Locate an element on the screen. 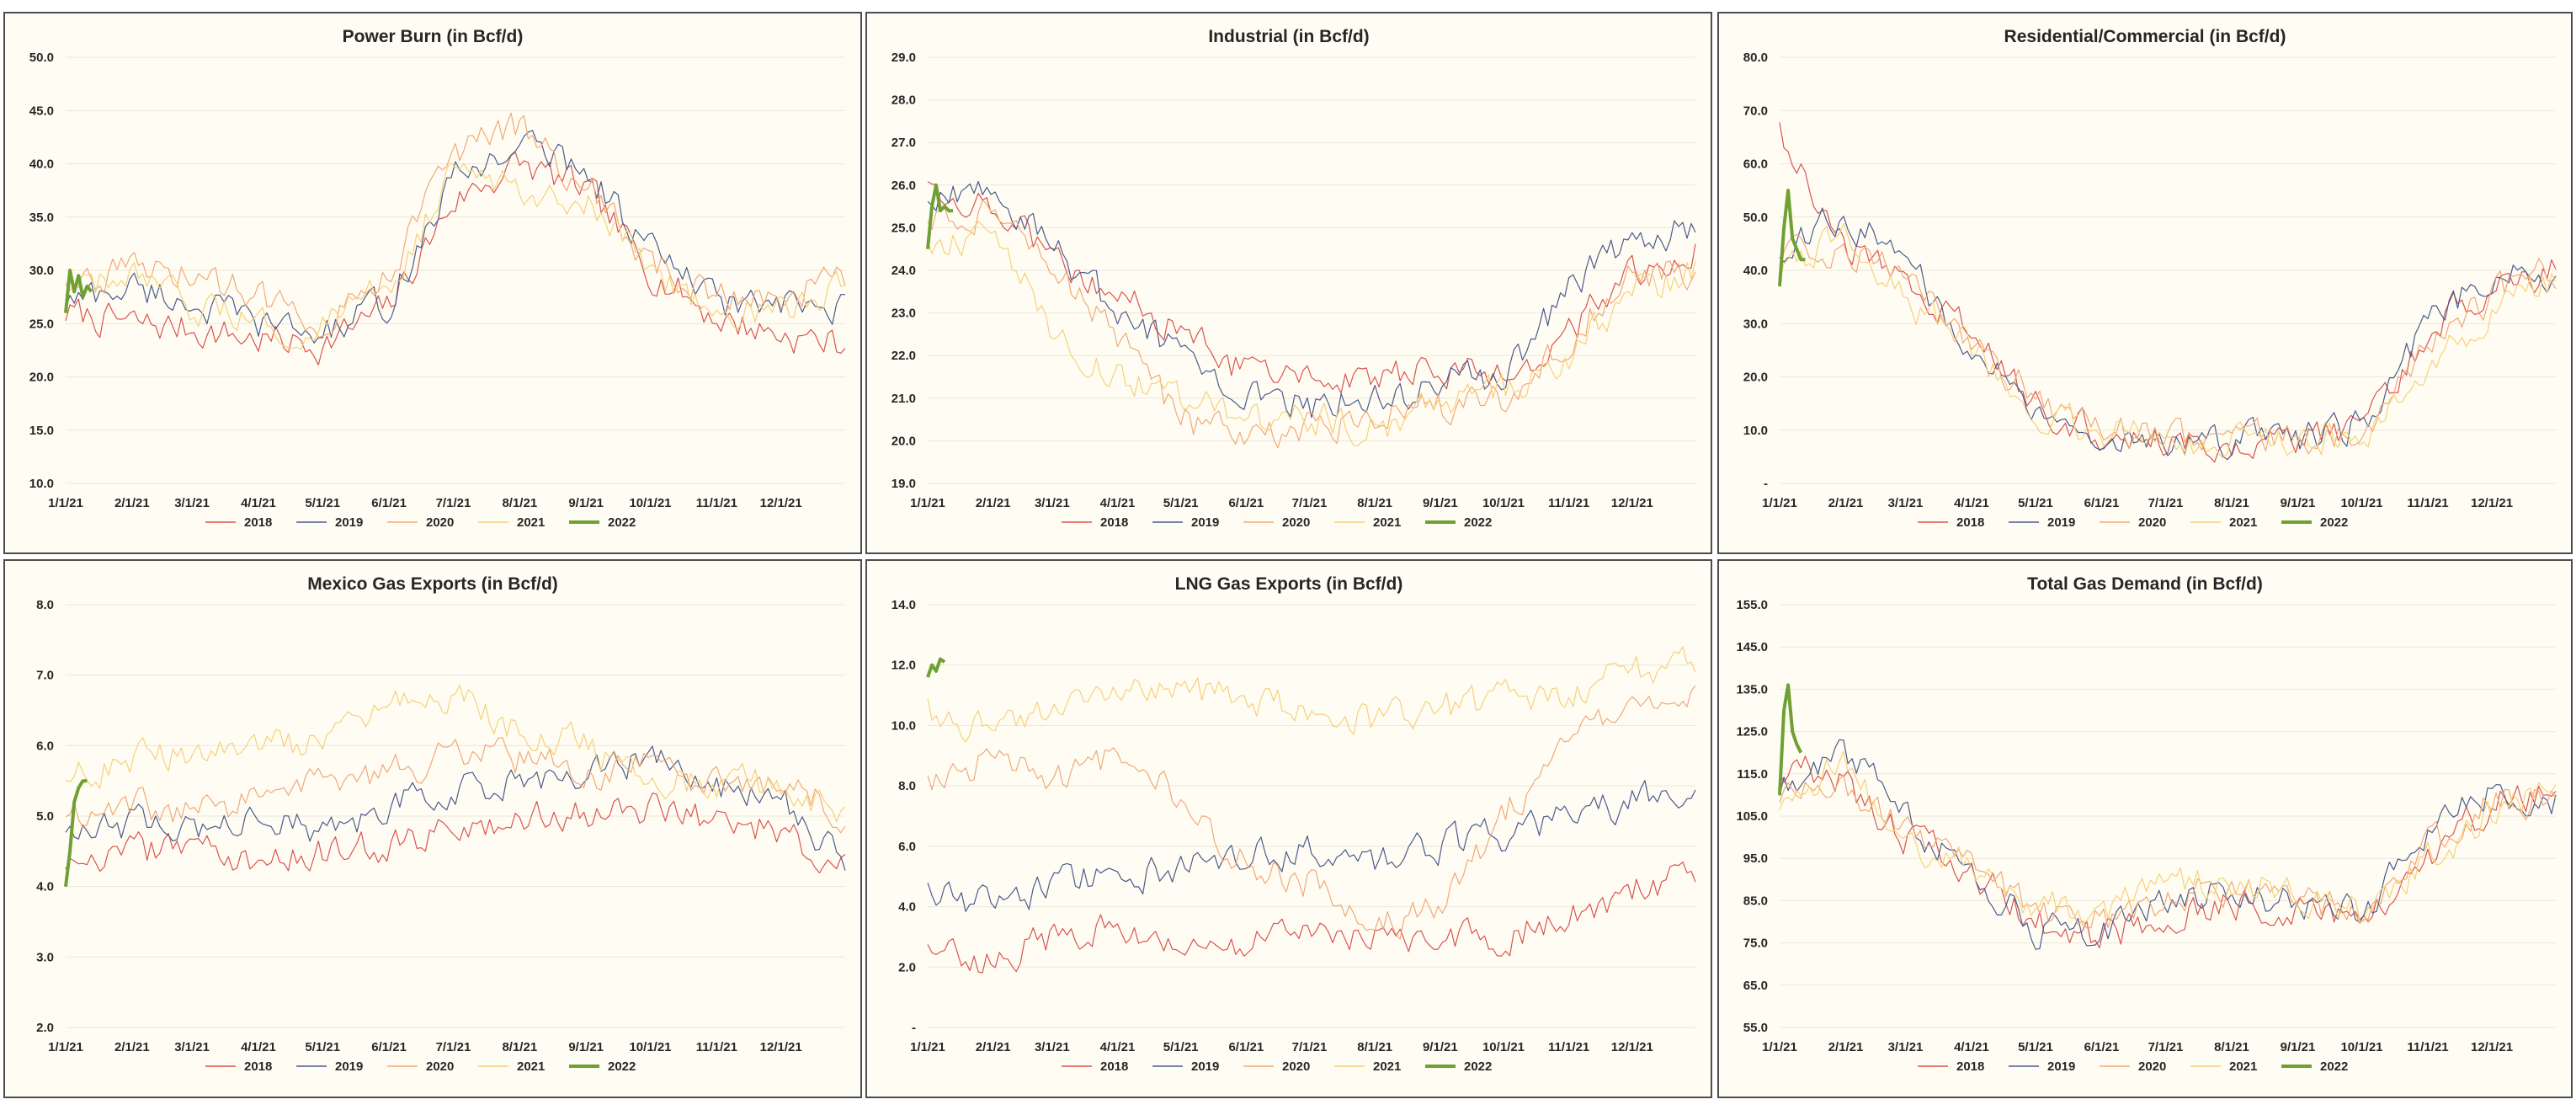 This screenshot has height=1110, width=2576. y-tick-label: 65.0 is located at coordinates (1756, 986).